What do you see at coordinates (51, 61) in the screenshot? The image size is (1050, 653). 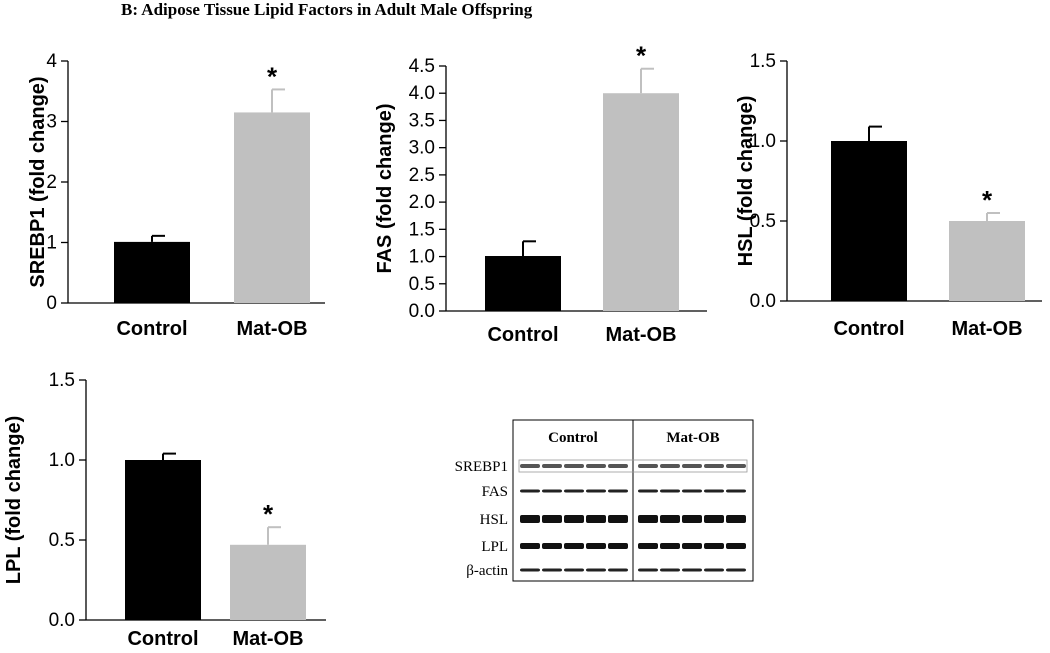 I see `y-tick-label: 4` at bounding box center [51, 61].